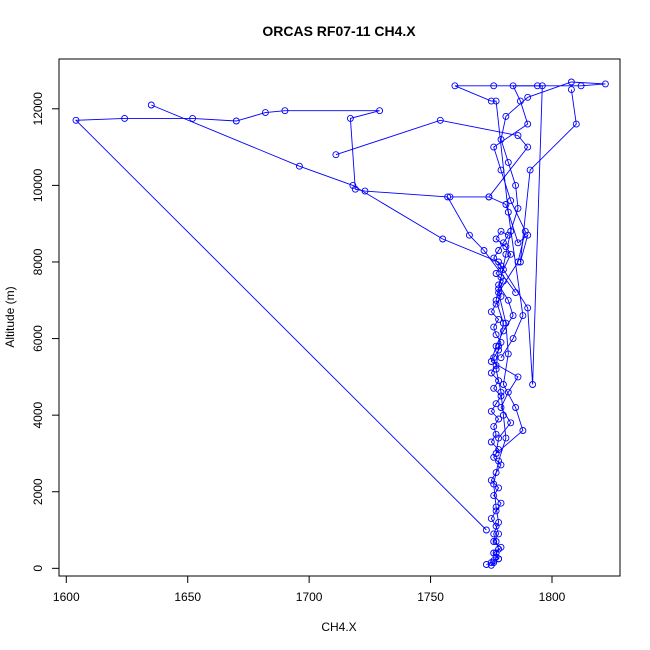  Describe the element at coordinates (38, 491) in the screenshot. I see `y-tick-label: 2000` at that location.